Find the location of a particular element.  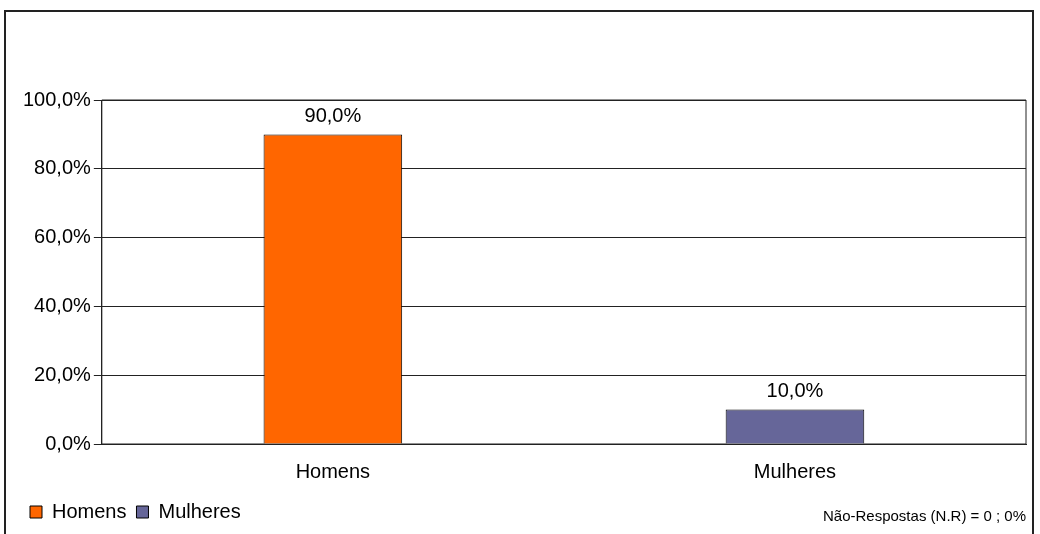

legend-label: Mulheres is located at coordinates (199, 510).